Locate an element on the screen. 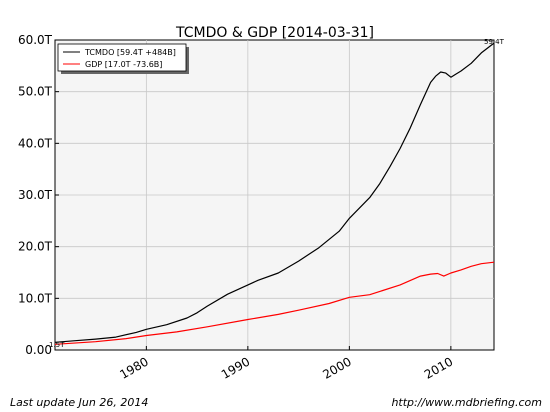 The width and height of the screenshot is (550, 412). y-axis: 0.00 10.0T 20.0T 30.0T 40.0T 50.0T 60.0T is located at coordinates (38, 195).